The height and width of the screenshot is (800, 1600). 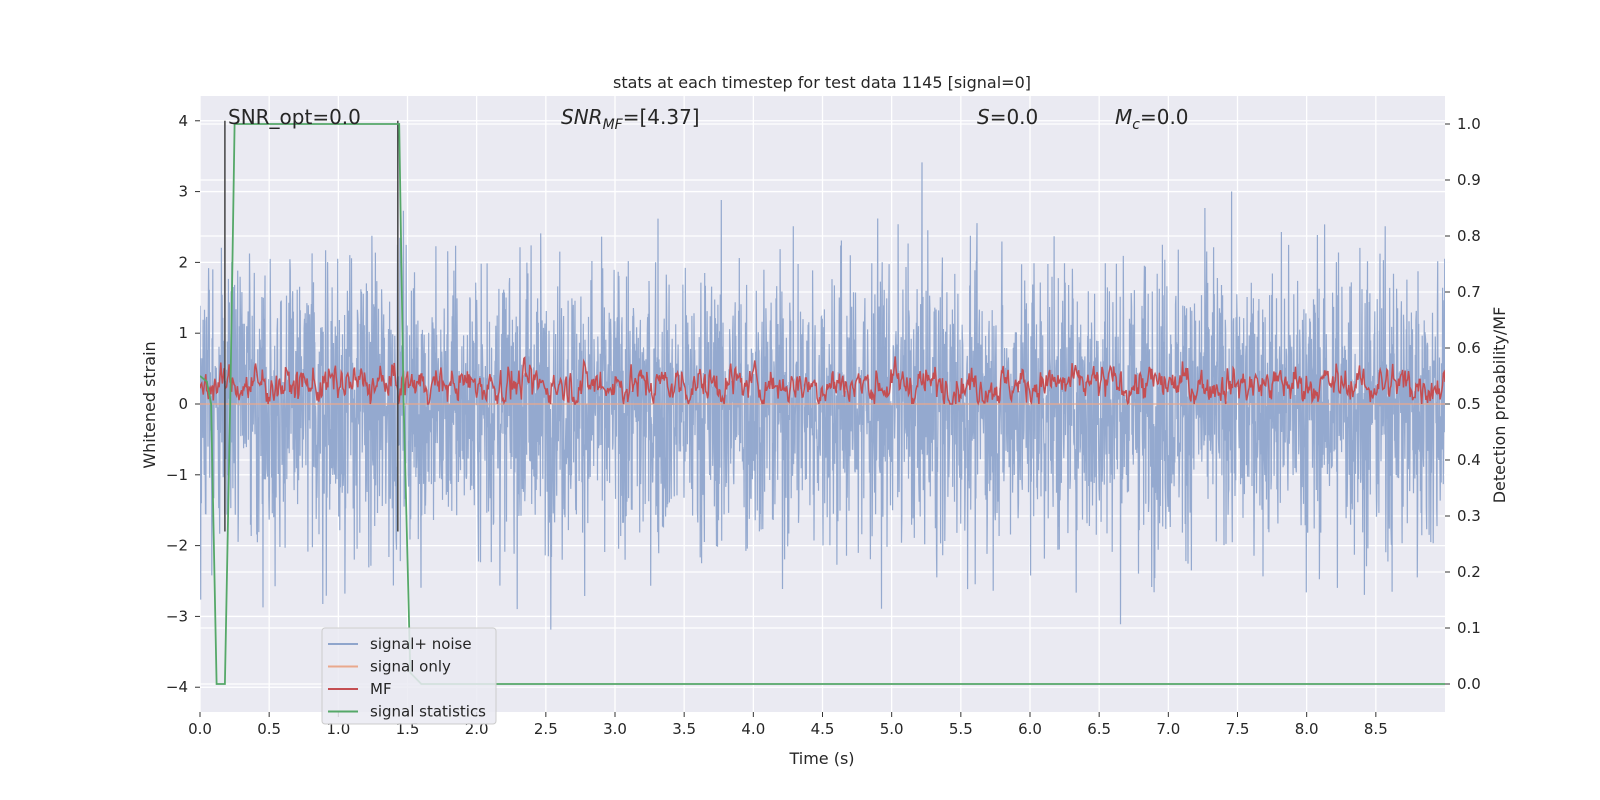 What do you see at coordinates (428, 712) in the screenshot?
I see `legend-label: signal statistics` at bounding box center [428, 712].